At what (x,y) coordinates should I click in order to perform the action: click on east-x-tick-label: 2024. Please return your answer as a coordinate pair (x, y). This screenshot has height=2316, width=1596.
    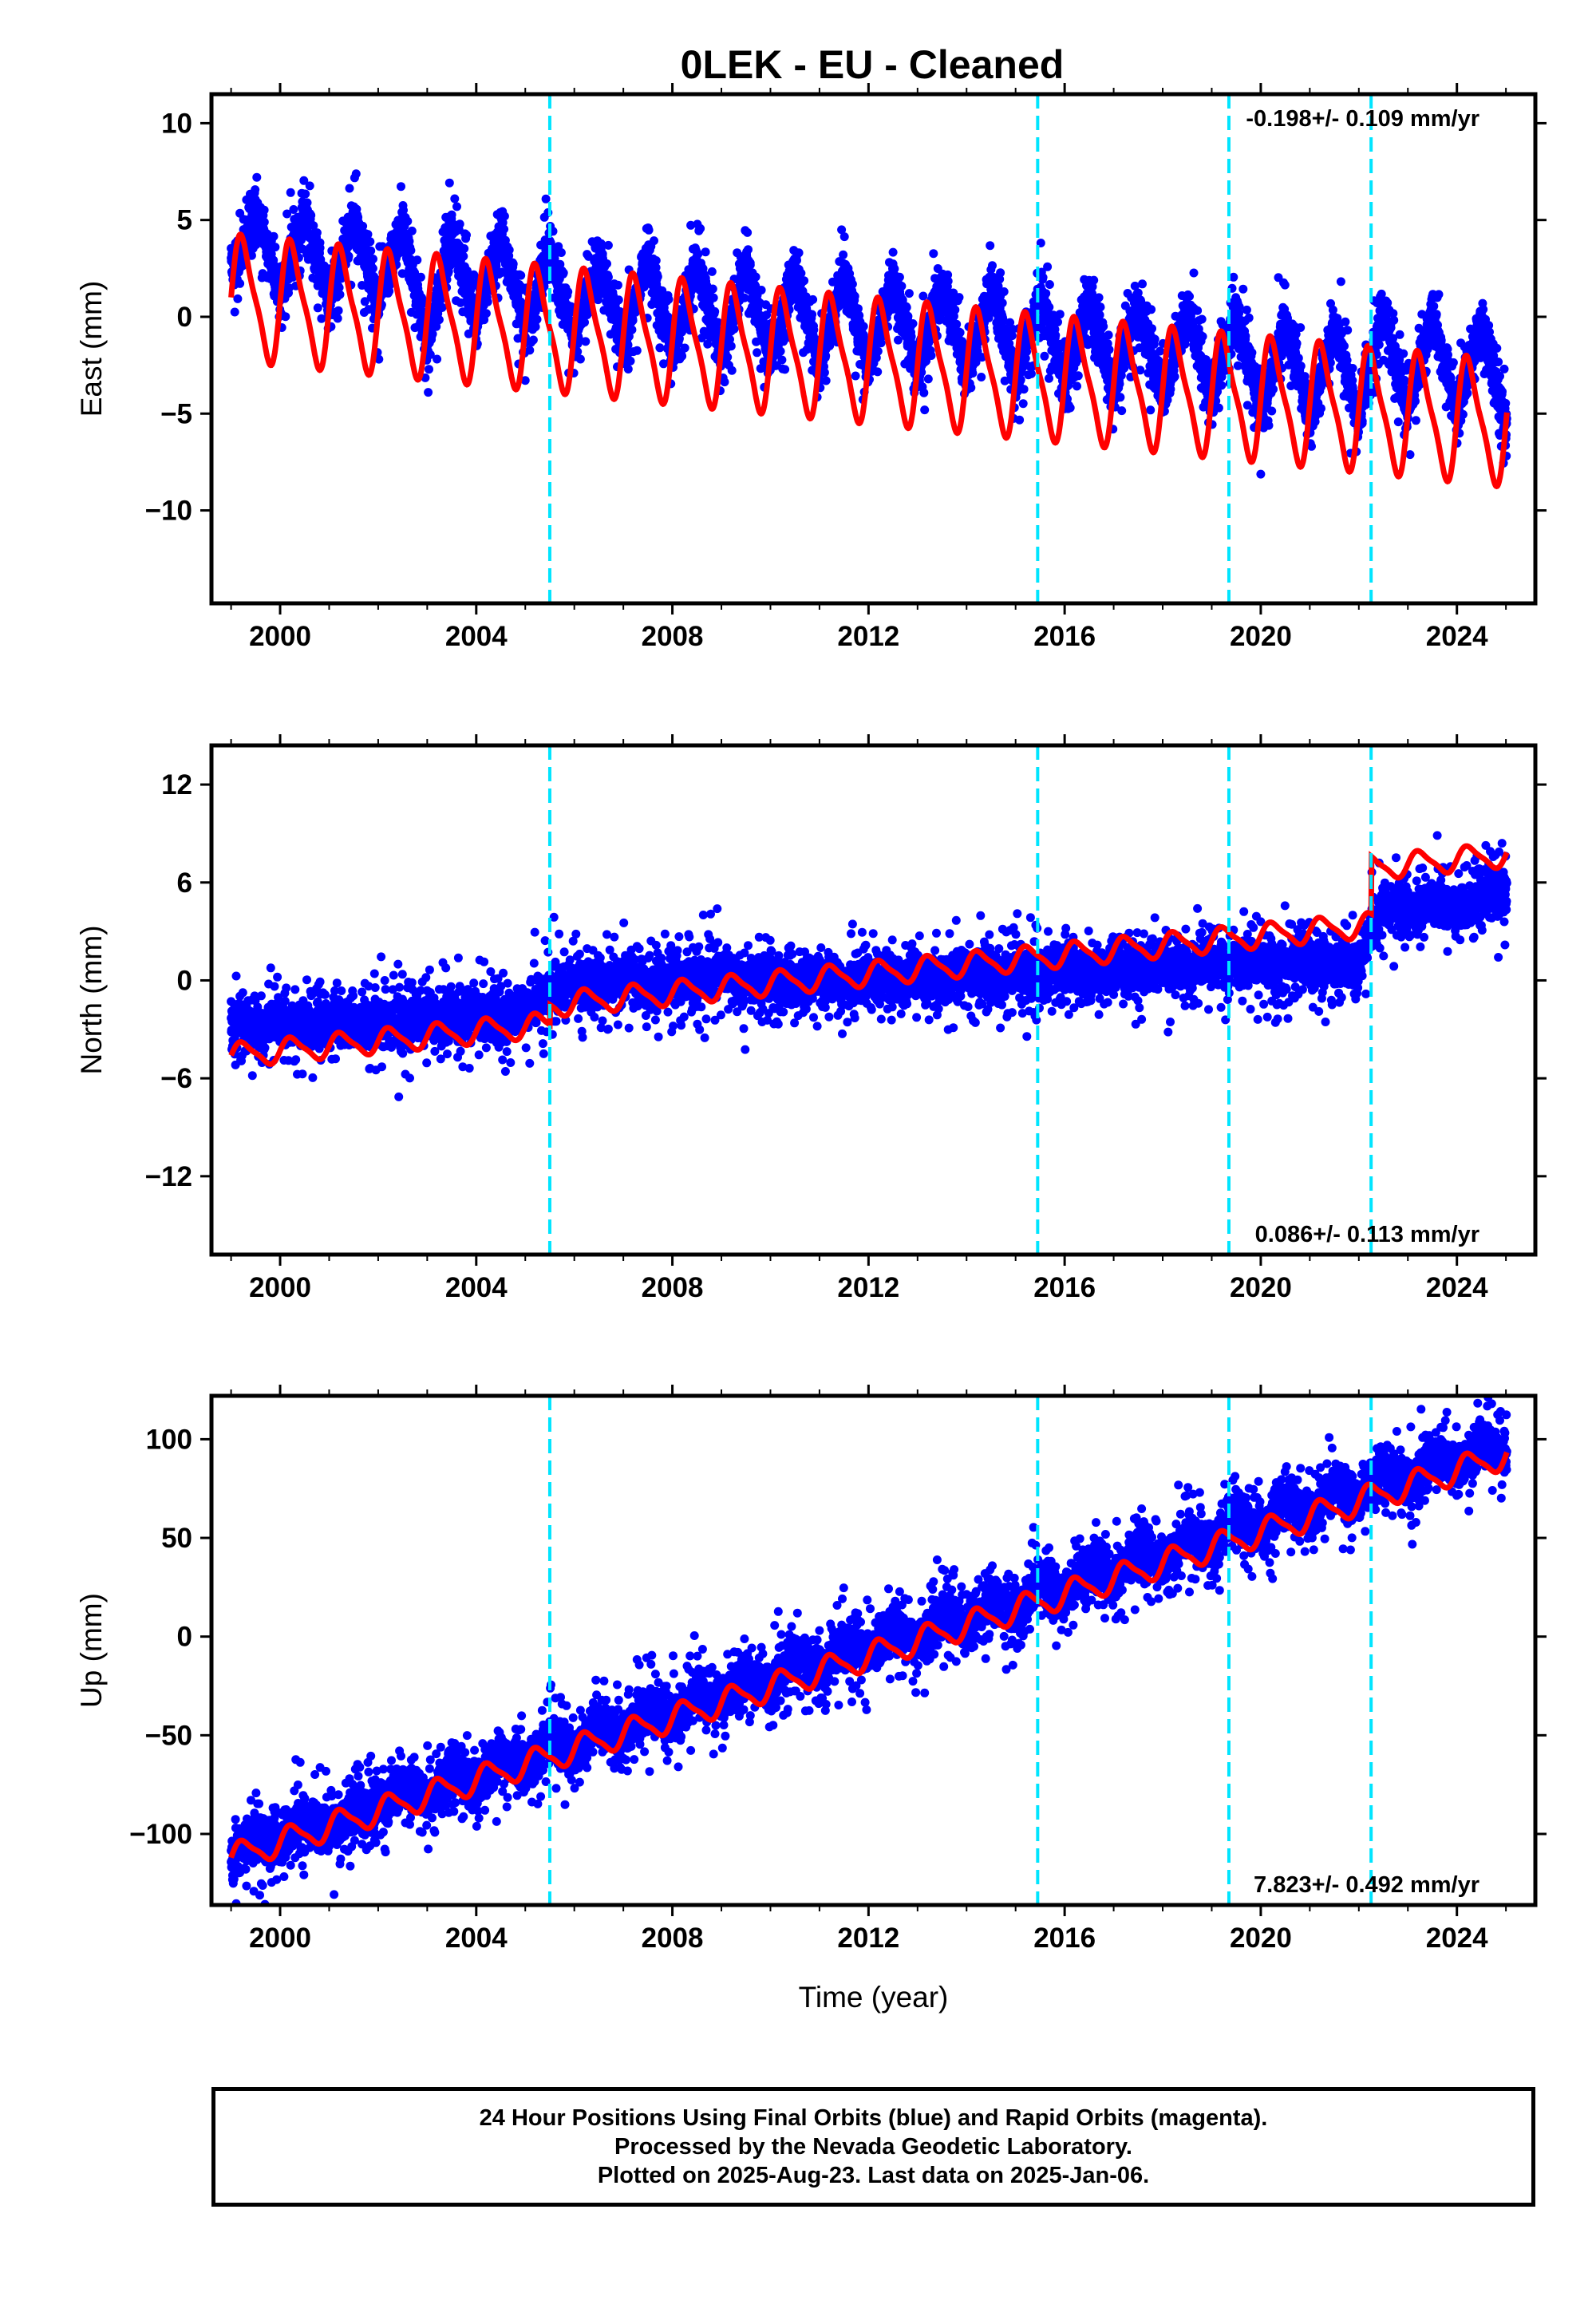
    Looking at the image, I should click on (1457, 636).